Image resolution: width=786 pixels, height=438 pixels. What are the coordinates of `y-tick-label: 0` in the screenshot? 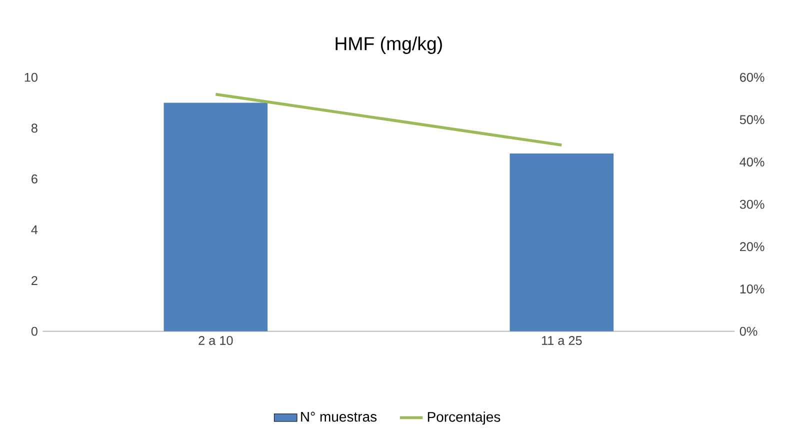 It's located at (34, 331).